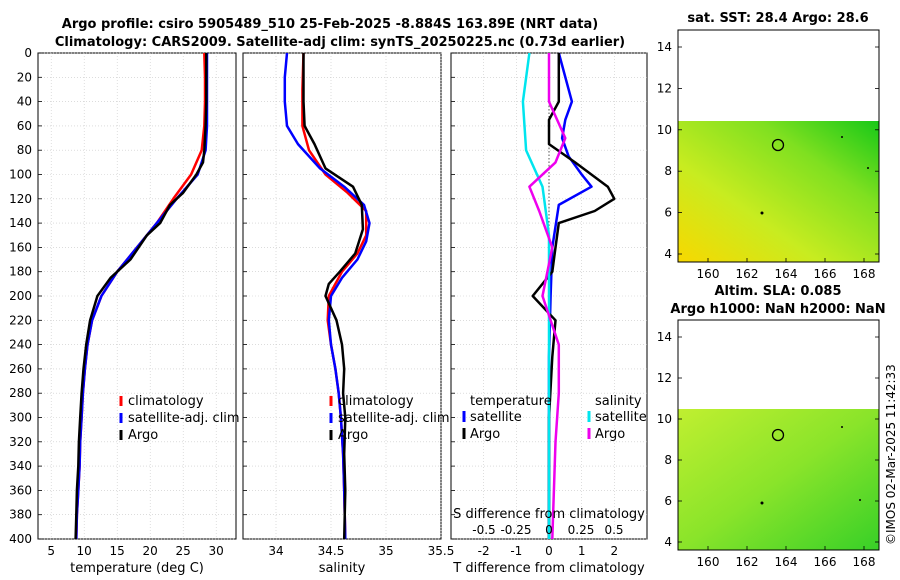 Image resolution: width=900 pixels, height=580 pixels. I want to click on legend-label-salinity-satellite: satellite, so click(621, 417).